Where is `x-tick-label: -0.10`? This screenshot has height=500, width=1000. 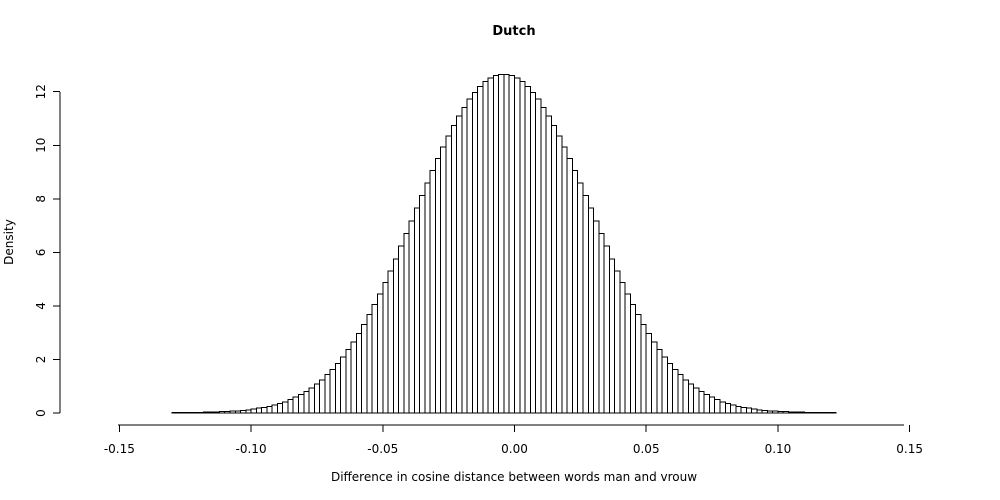
x-tick-label: -0.10 is located at coordinates (251, 449).